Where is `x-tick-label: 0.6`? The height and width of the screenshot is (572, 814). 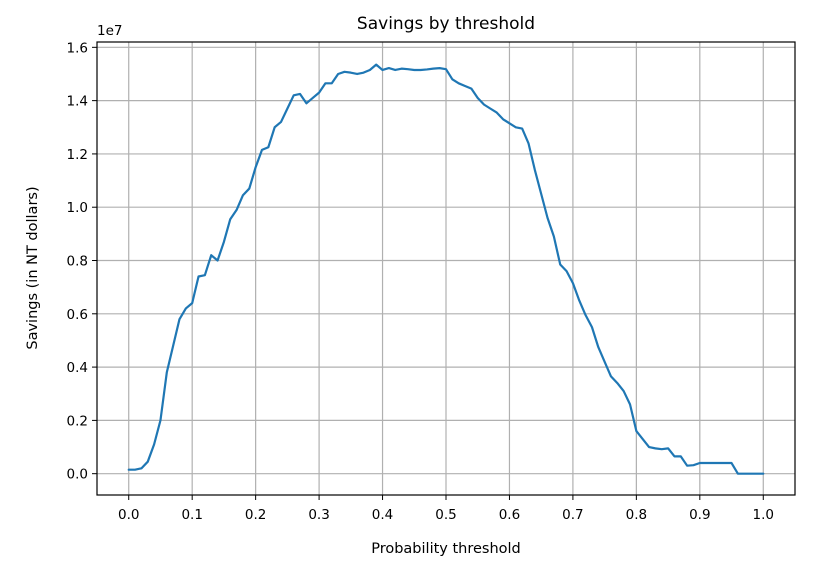 x-tick-label: 0.6 is located at coordinates (509, 515).